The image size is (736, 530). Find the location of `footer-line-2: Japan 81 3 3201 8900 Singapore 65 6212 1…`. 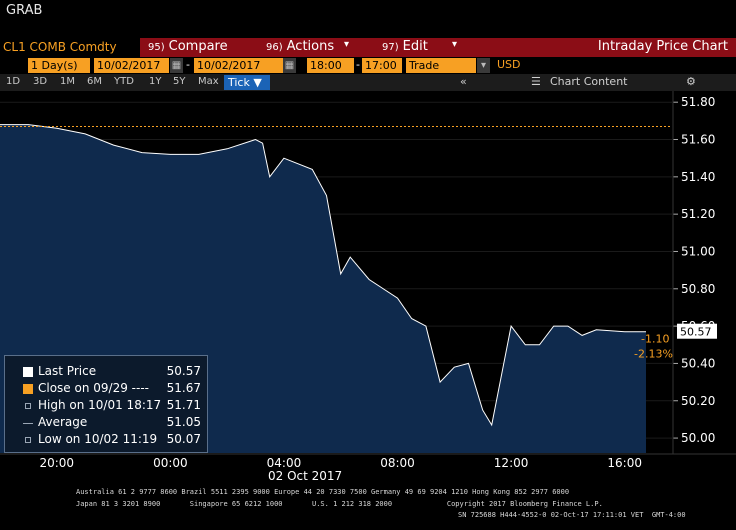

footer-line-2: Japan 81 3 3201 8900 Singapore 65 6212 1… is located at coordinates (339, 504).